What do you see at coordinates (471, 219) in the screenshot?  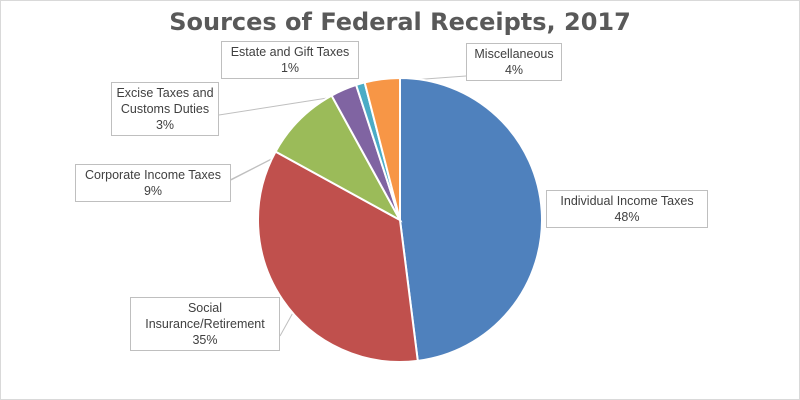 I see `pie-slice-individual-income-taxes` at bounding box center [471, 219].